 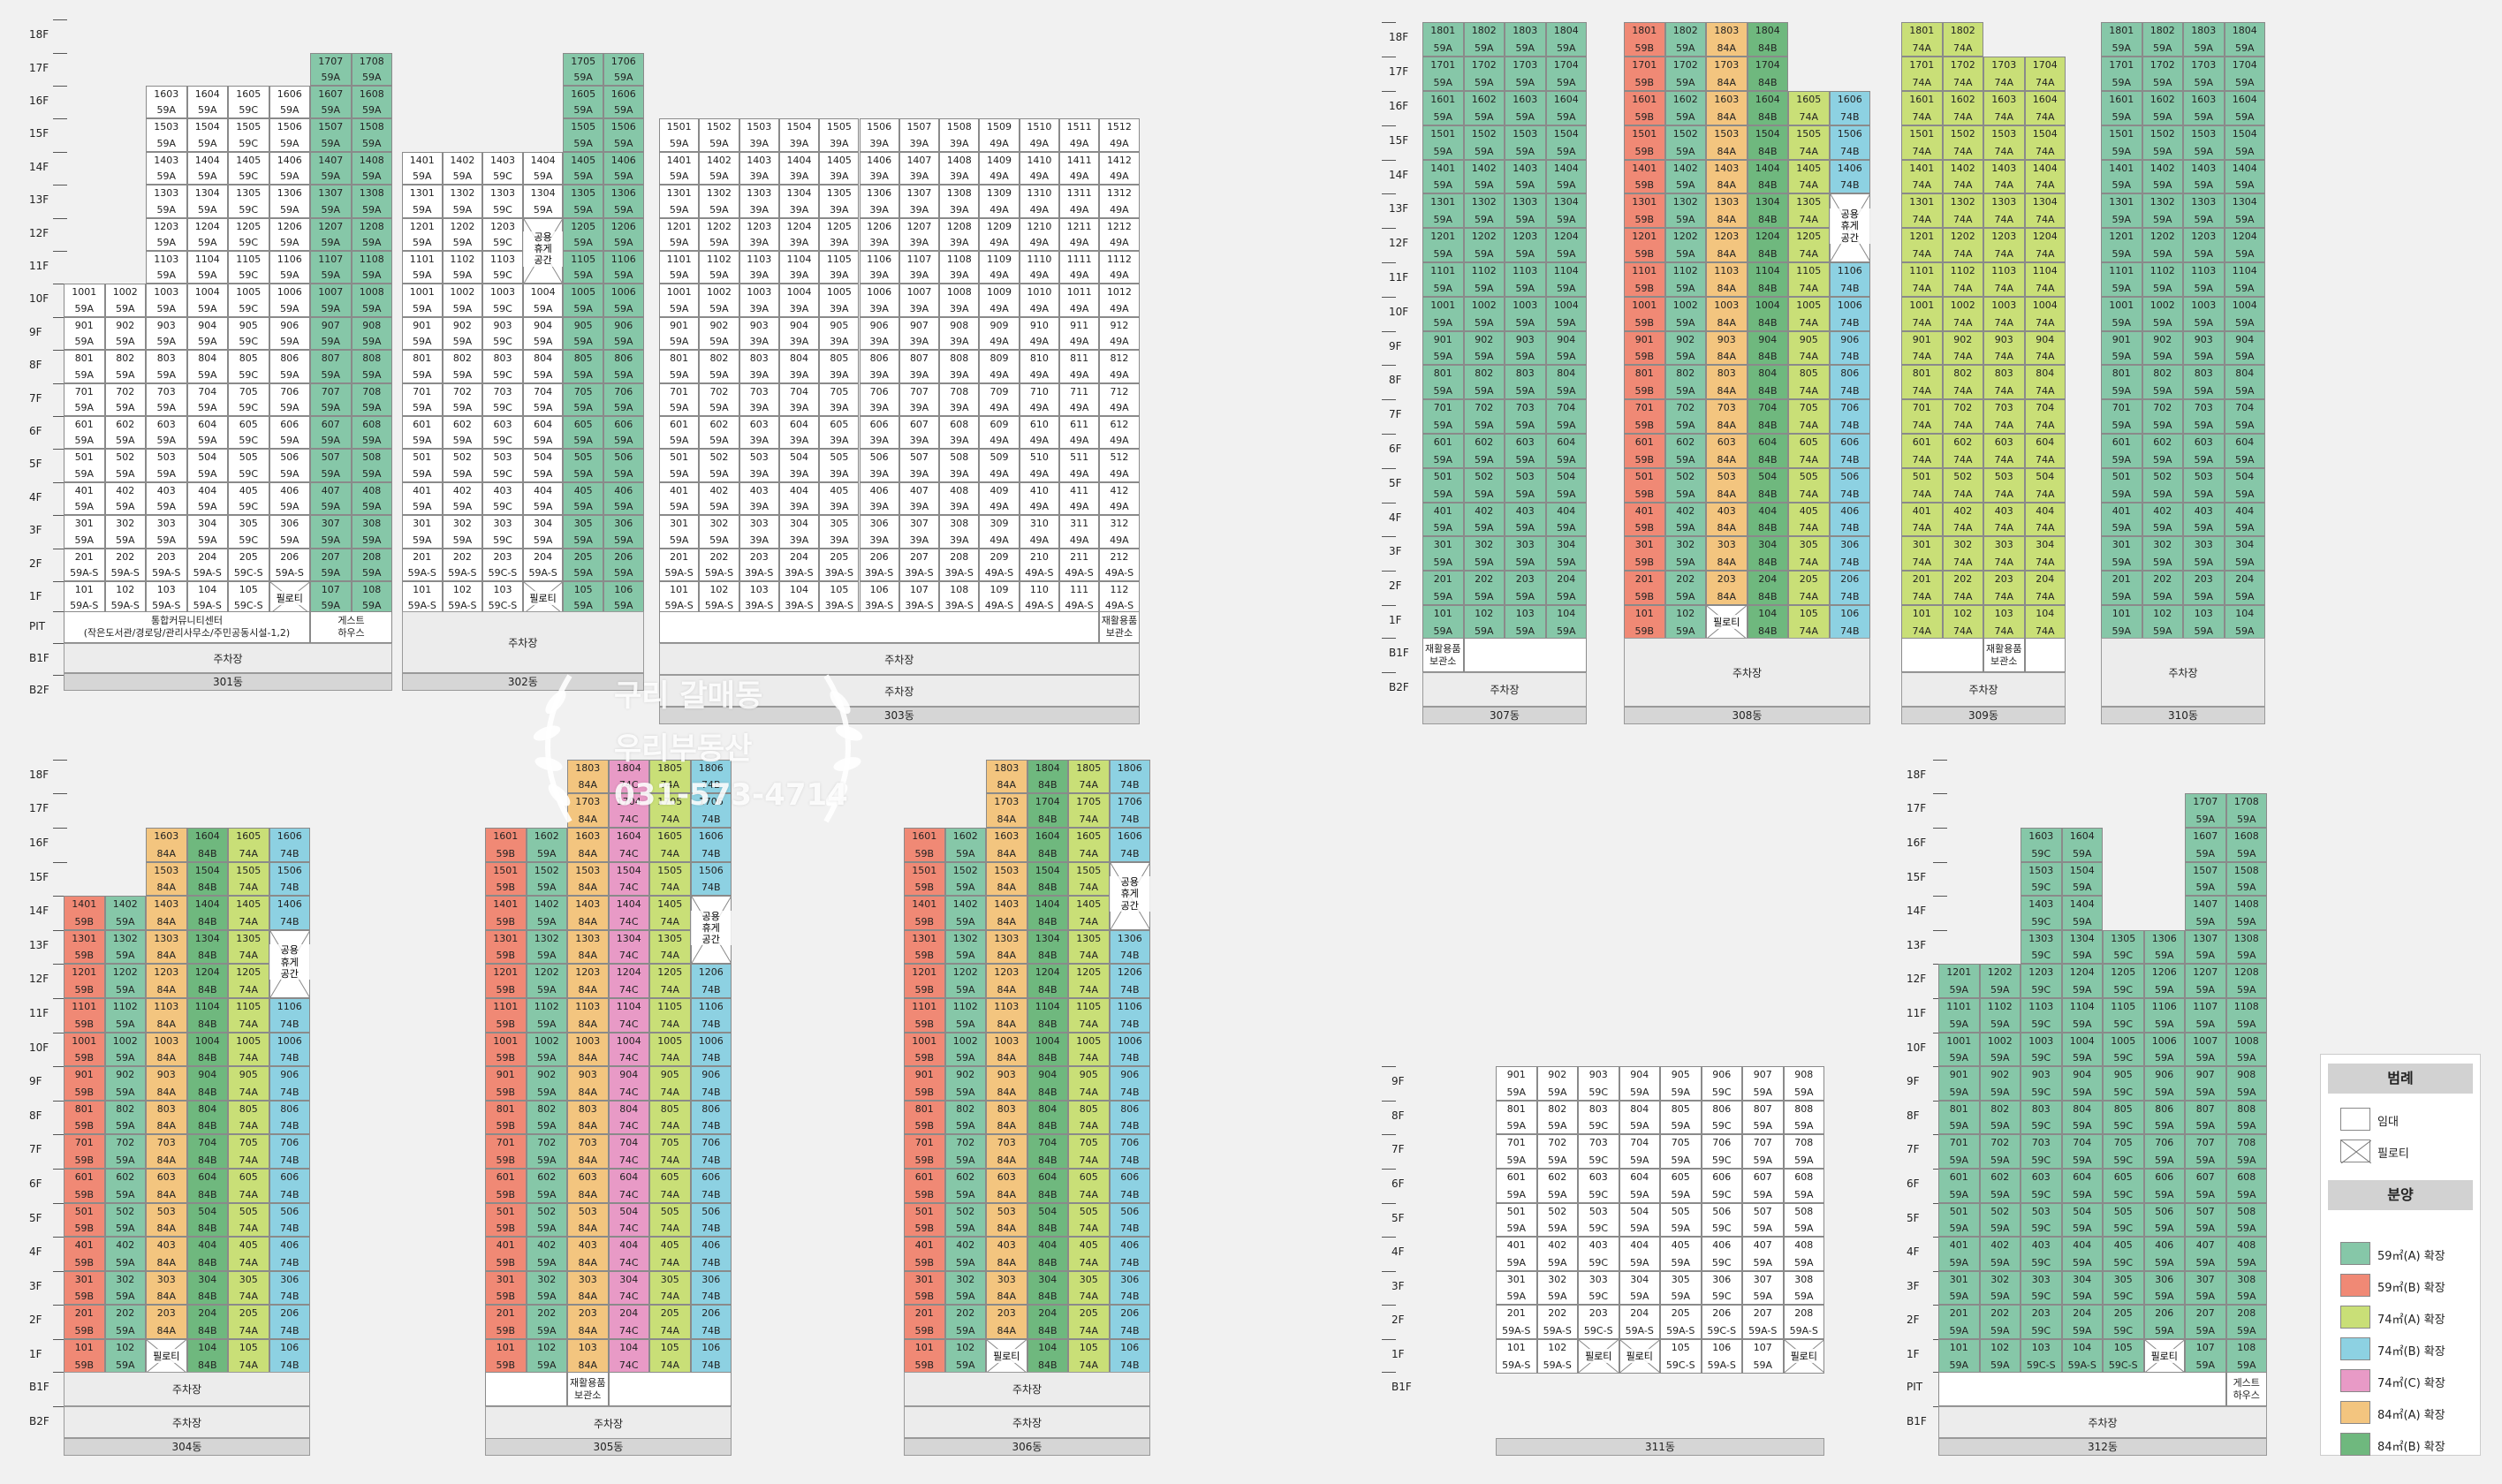 I want to click on unit-cell: 1106 74B, so click(x=1129, y=1015).